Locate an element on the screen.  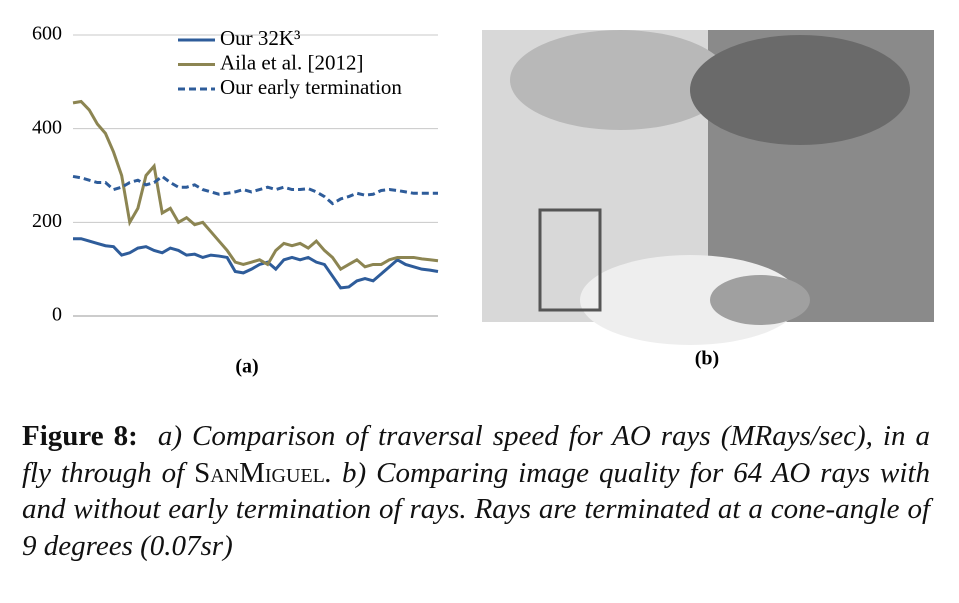
panel-label: (a) is located at coordinates (246, 367).